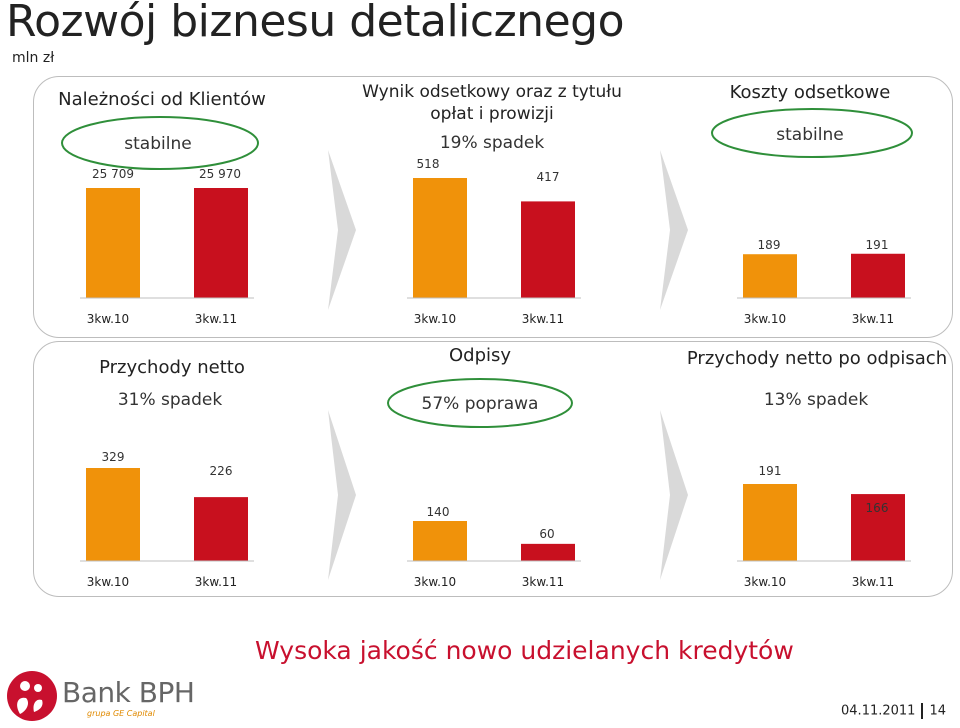 The height and width of the screenshot is (728, 960). What do you see at coordinates (428, 164) in the screenshot?
I see `data-label: 518` at bounding box center [428, 164].